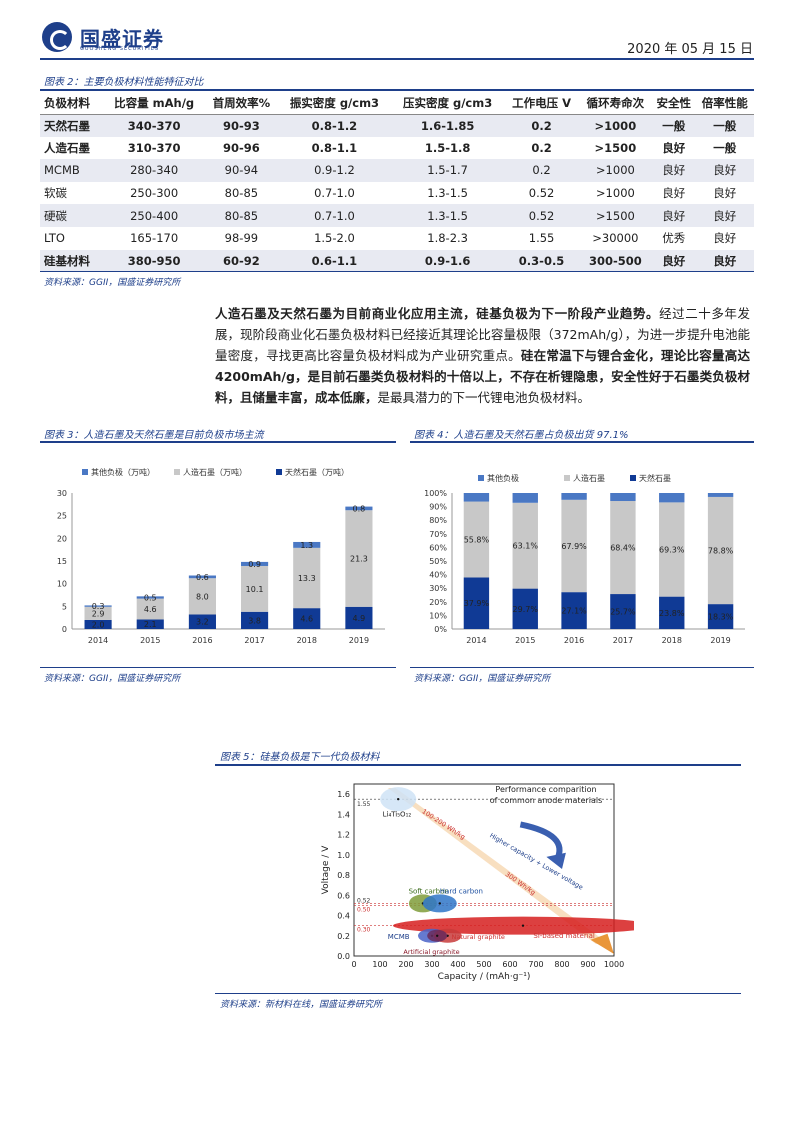  Describe the element at coordinates (674, 238) in the screenshot. I see `table-cell: 优秀` at that location.